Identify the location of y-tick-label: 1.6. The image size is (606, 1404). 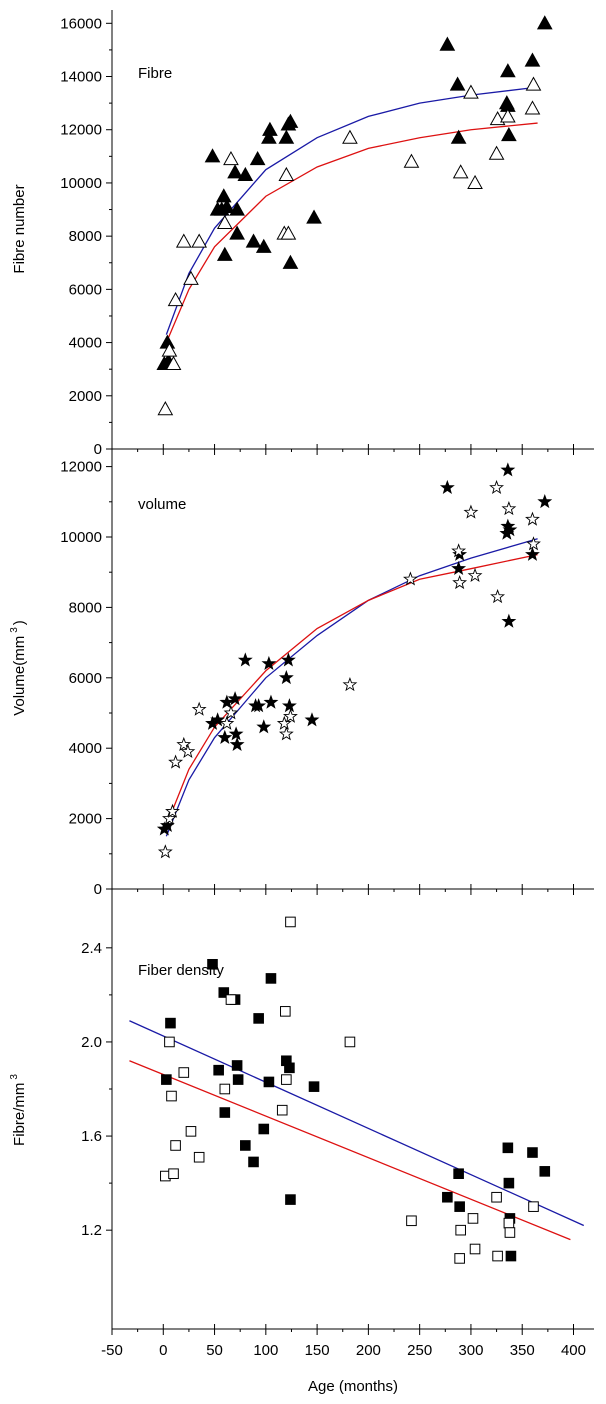
(91, 1136).